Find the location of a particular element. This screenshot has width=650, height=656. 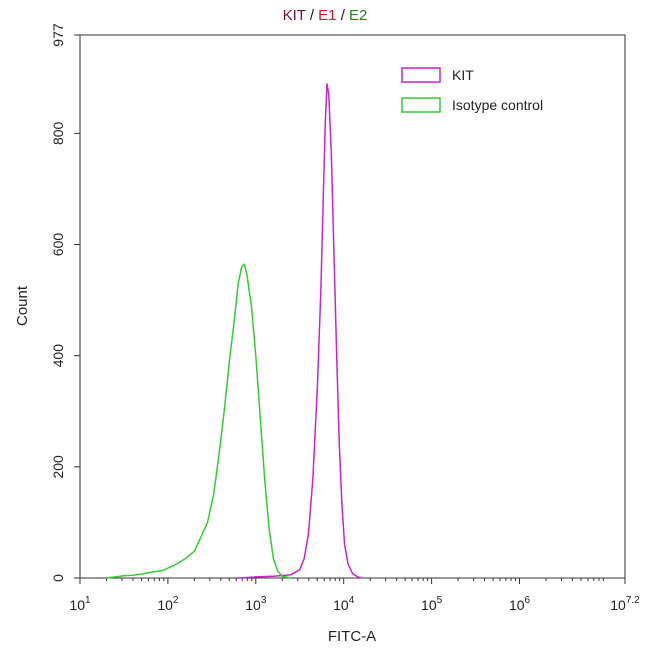

legend-label: KIT is located at coordinates (463, 75).